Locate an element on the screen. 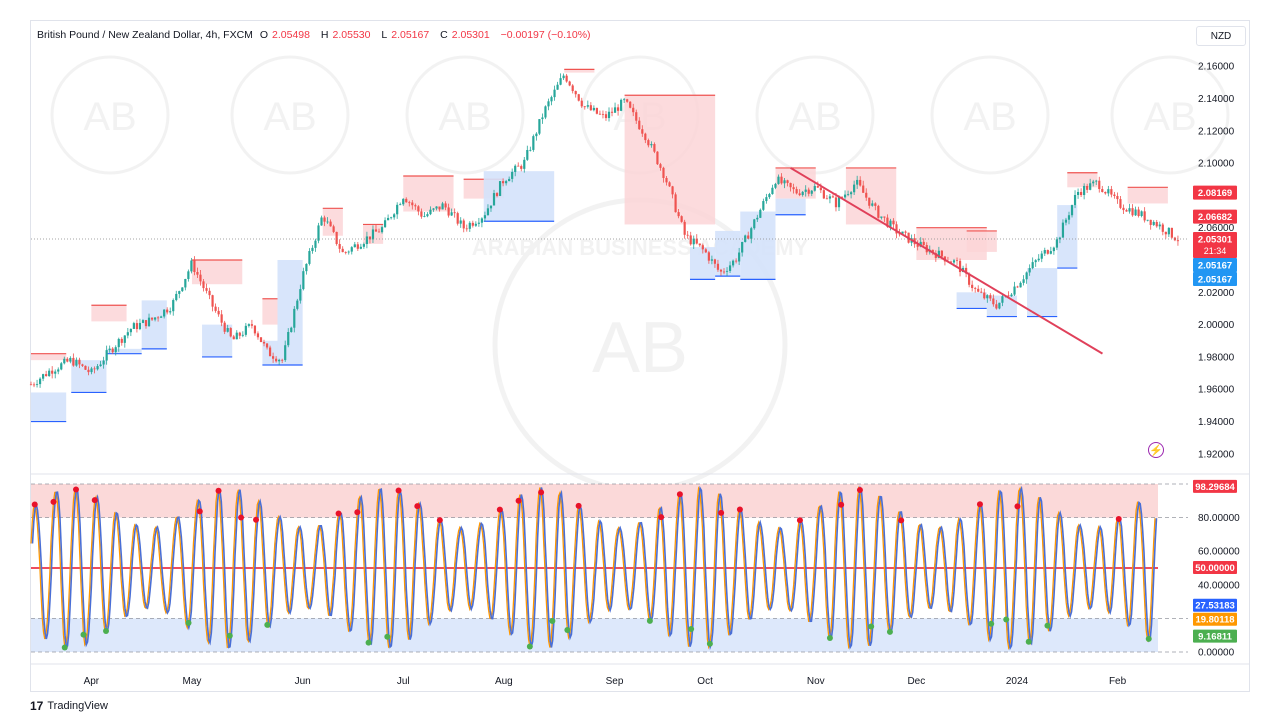  change-value: −0.00197 (−0.10%) is located at coordinates (545, 35).